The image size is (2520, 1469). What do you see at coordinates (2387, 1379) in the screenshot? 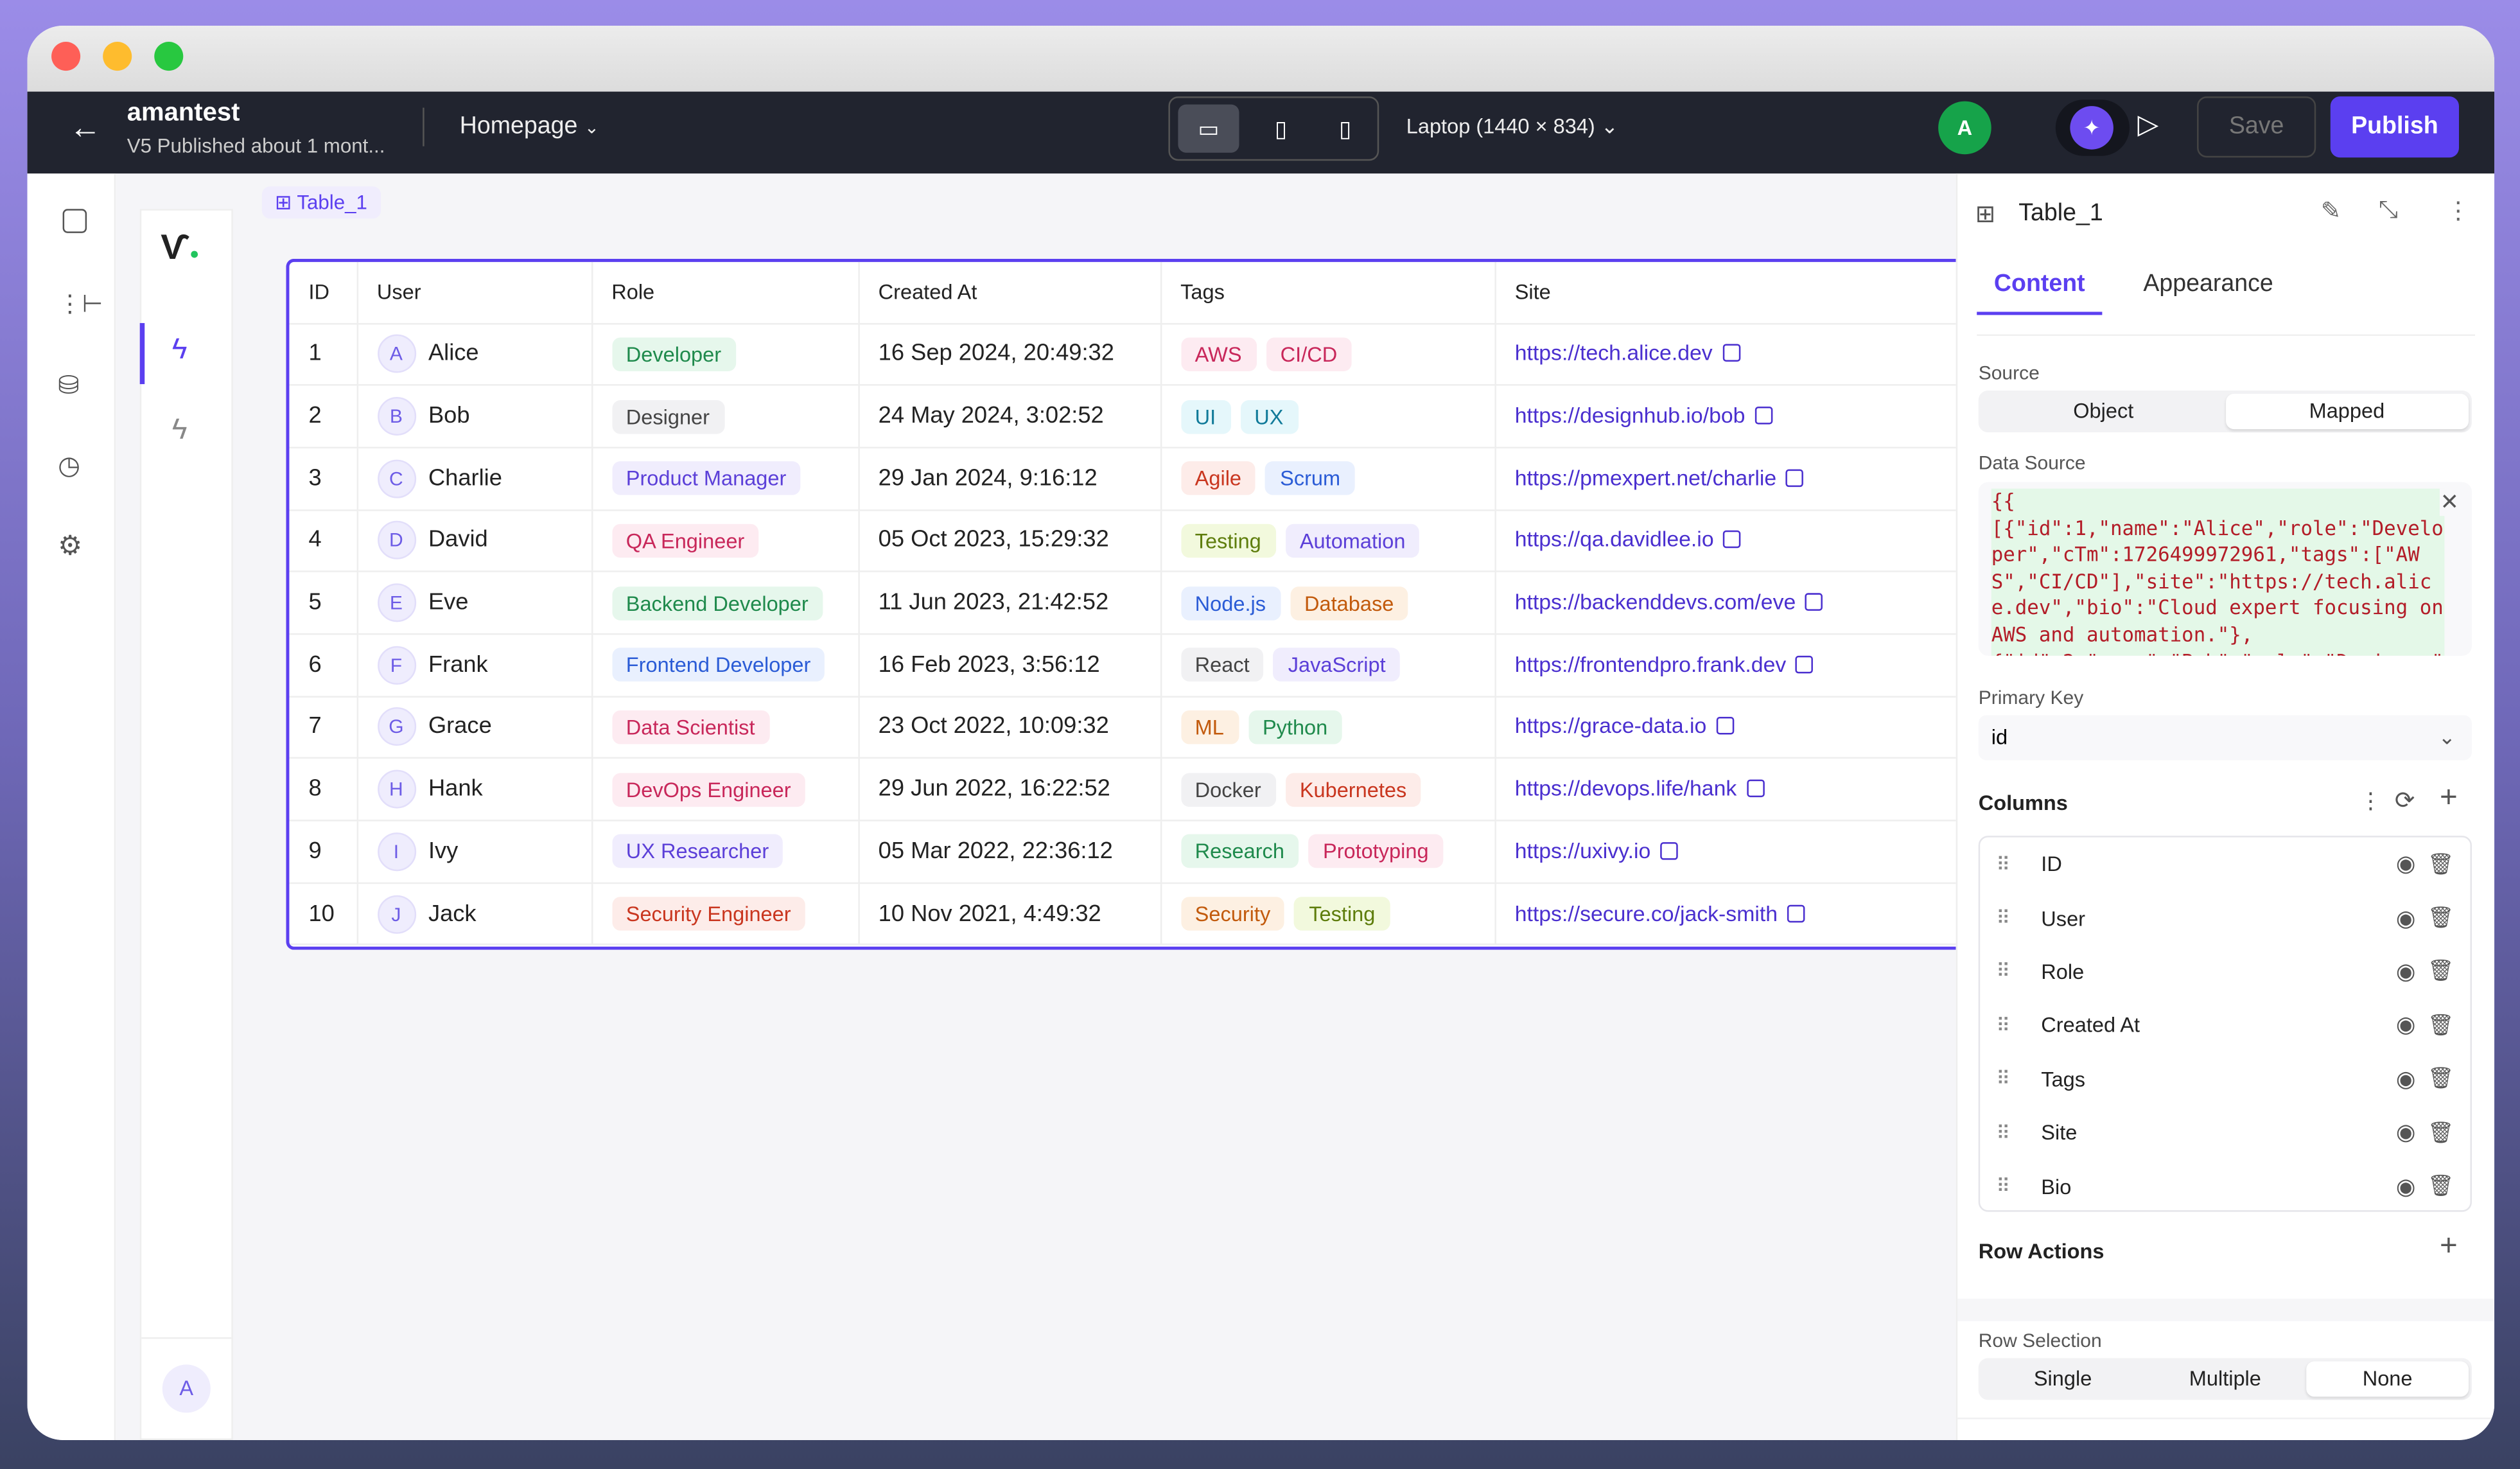
I see `row-selection-none: None` at bounding box center [2387, 1379].